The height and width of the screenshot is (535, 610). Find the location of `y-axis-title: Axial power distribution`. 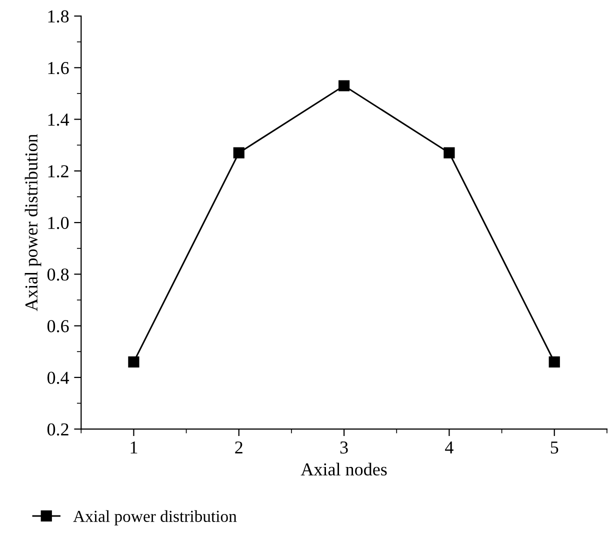

y-axis-title: Axial power distribution is located at coordinates (33, 223).